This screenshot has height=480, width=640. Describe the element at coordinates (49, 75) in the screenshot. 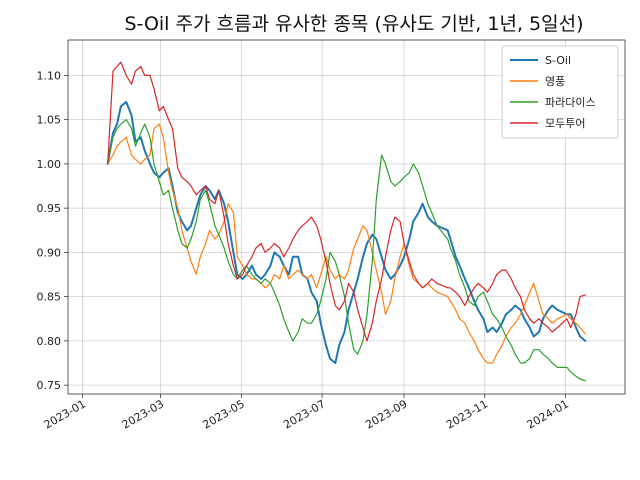

I see `y-tick-label: 1.10` at that location.